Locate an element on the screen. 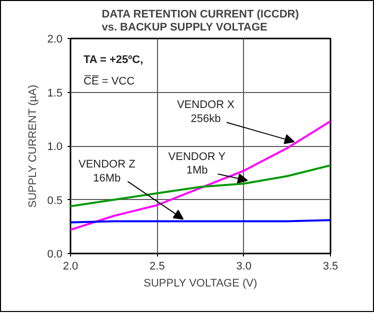 Image resolution: width=374 pixels, height=326 pixels. x-axis-title: SUPPLY VOLTAGE (V) is located at coordinates (201, 284).